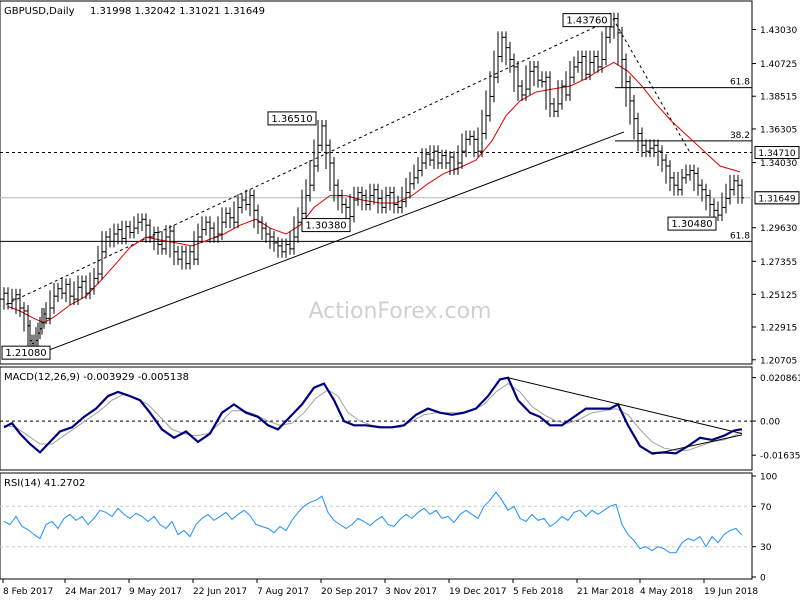 The width and height of the screenshot is (800, 600). What do you see at coordinates (778, 98) in the screenshot?
I see `price-y-tick-label: 1.38515` at bounding box center [778, 98].